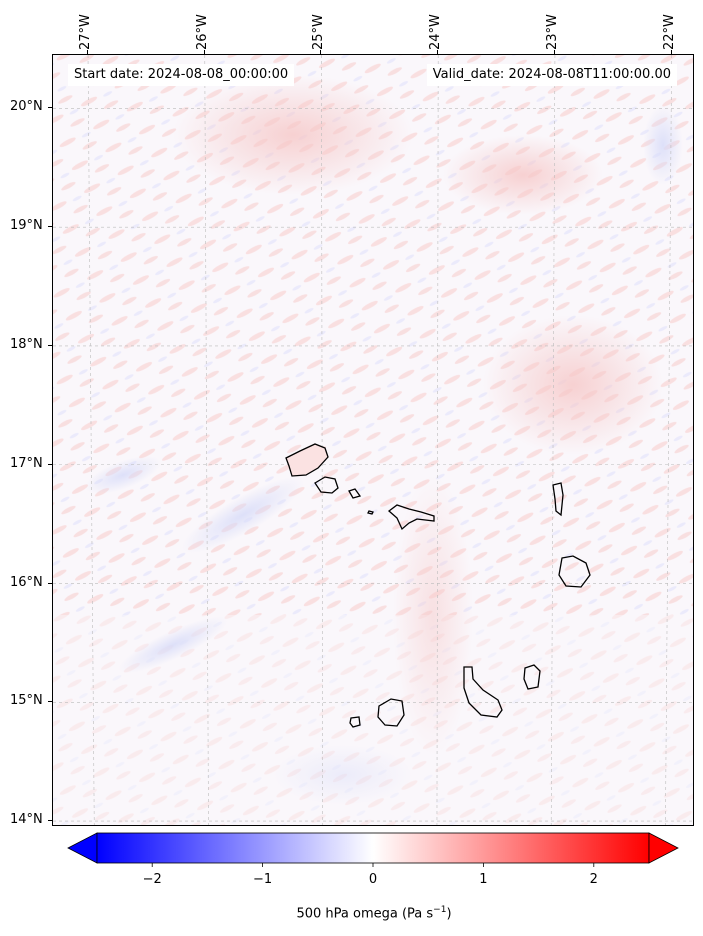  What do you see at coordinates (663, 848) in the screenshot?
I see `colorbar-extend-high` at bounding box center [663, 848].